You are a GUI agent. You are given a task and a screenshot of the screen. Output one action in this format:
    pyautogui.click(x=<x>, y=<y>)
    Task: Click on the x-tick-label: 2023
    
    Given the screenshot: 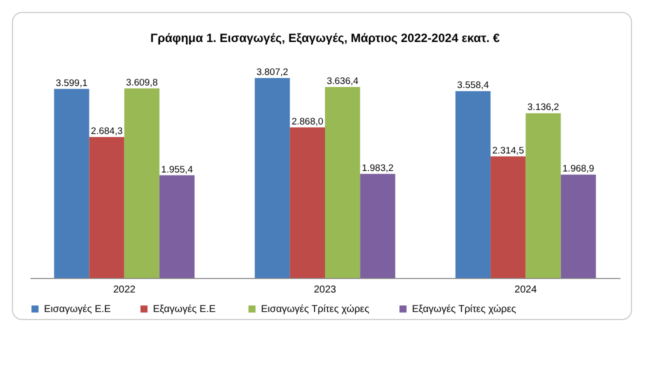 What is the action you would take?
    pyautogui.click(x=325, y=290)
    